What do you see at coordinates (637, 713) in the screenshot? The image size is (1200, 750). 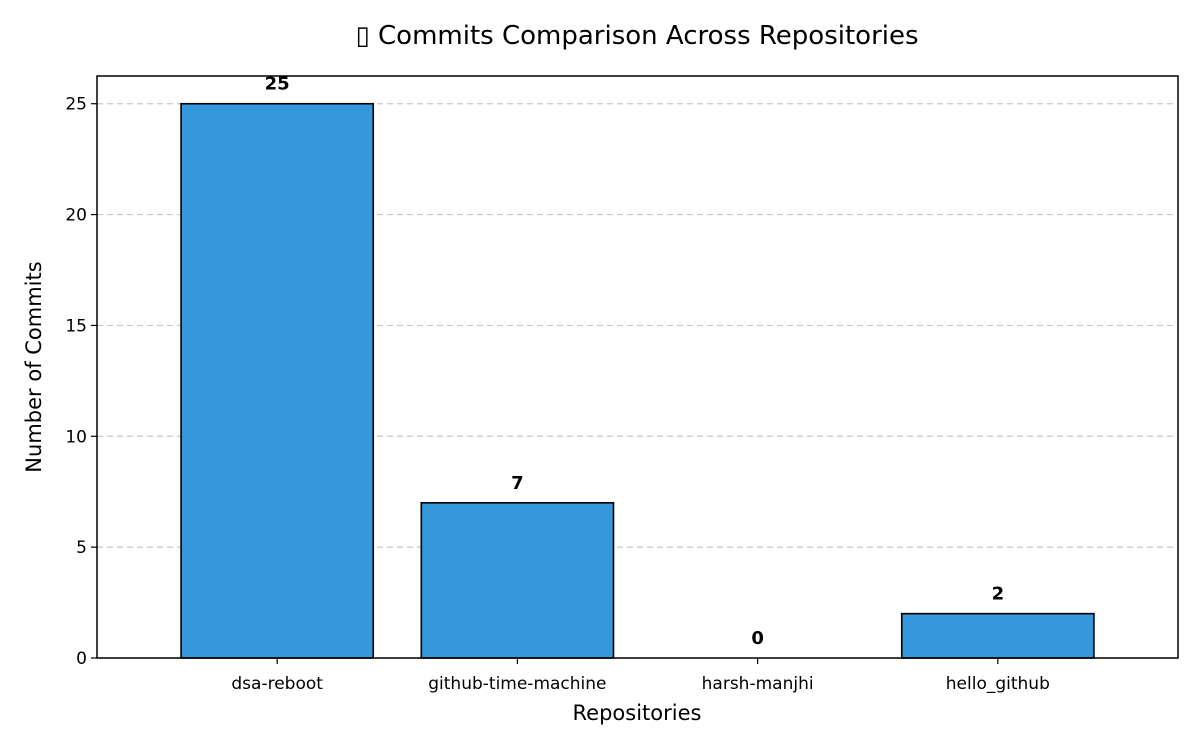 I see `x-axis-label: Repositories` at bounding box center [637, 713].